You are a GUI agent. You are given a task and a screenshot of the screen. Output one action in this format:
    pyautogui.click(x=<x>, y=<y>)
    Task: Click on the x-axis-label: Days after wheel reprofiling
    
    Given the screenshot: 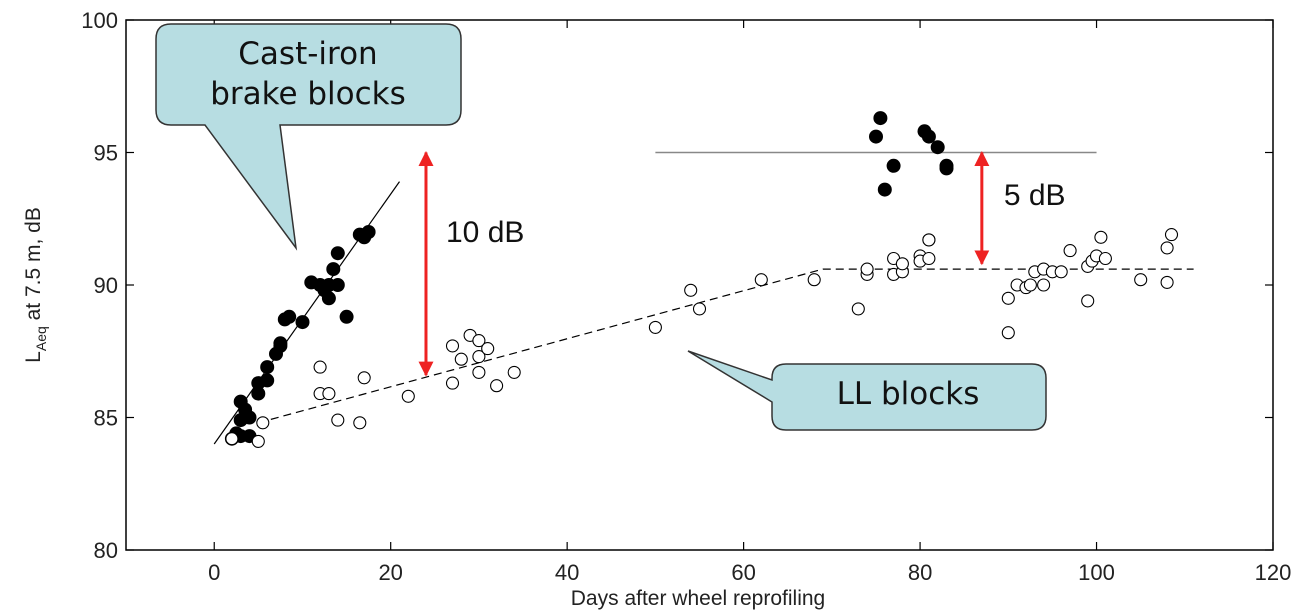 What is the action you would take?
    pyautogui.click(x=698, y=598)
    